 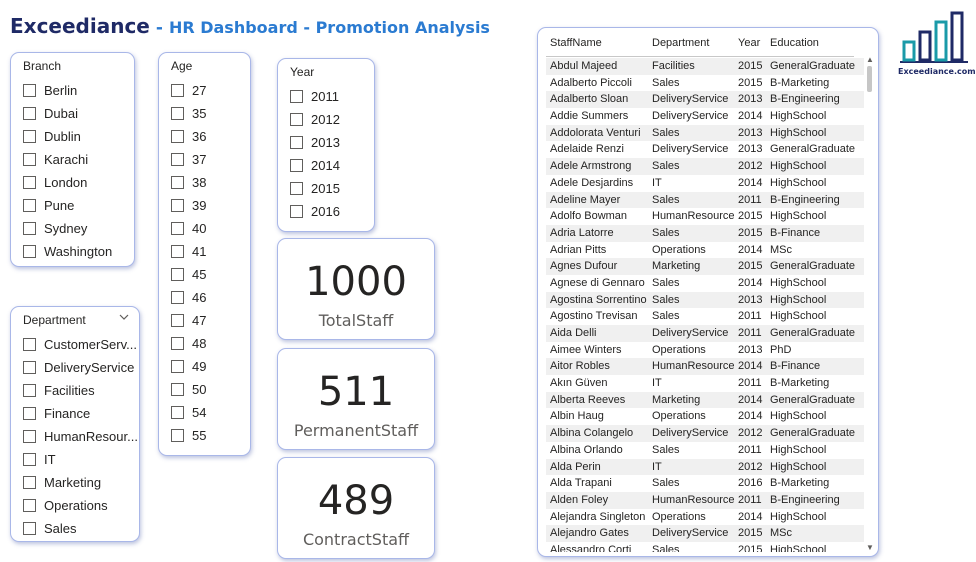 I want to click on age-option-37: 37, so click(x=188, y=159).